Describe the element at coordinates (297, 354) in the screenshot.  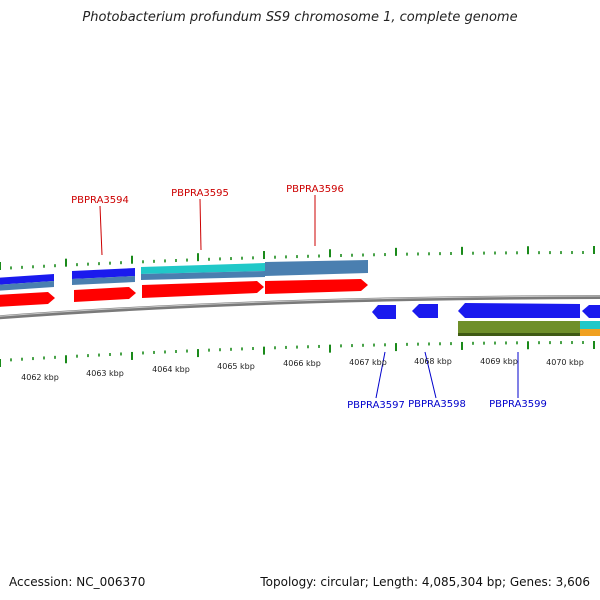
I see `tick-row-bottom` at that location.